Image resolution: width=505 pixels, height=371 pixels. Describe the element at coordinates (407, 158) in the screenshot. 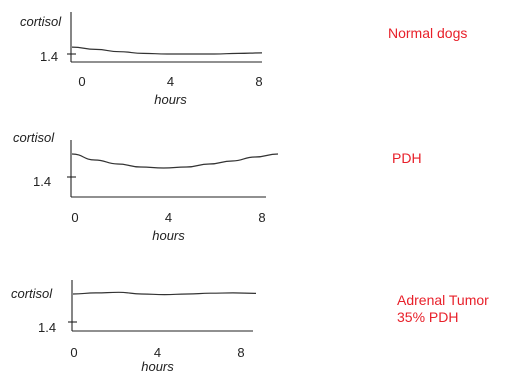

I see `panel-caption: PDH` at that location.